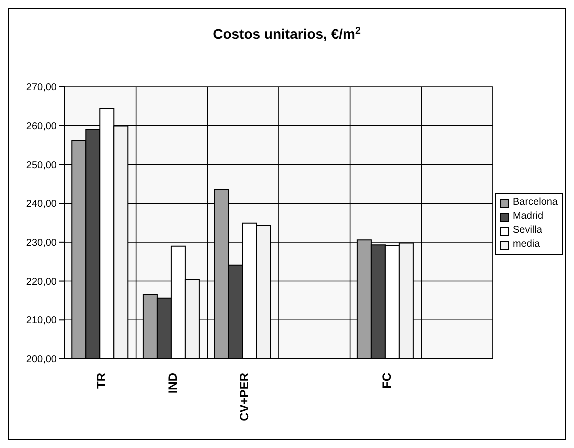  Describe the element at coordinates (42, 166) in the screenshot. I see `y-tick-label: 250,00` at that location.